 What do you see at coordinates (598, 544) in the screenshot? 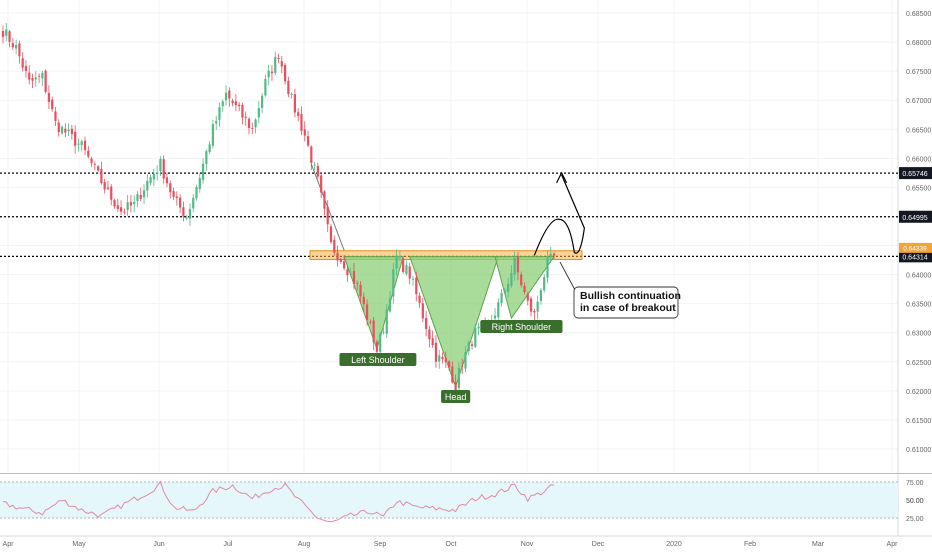
I see `x-tick-label: Dec` at bounding box center [598, 544].